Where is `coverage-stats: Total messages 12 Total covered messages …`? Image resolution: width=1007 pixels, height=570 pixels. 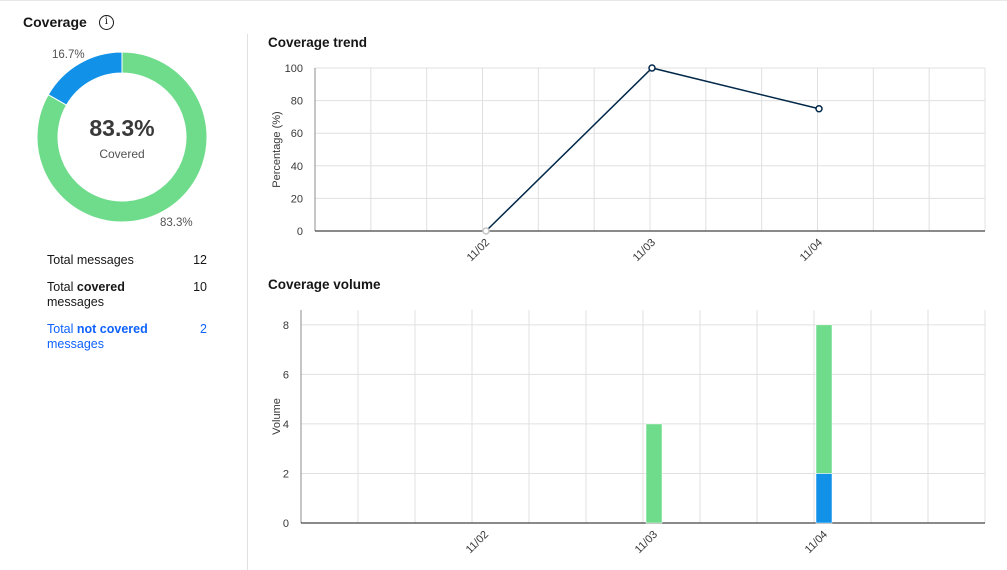 coverage-stats: Total messages 12 Total covered messages … is located at coordinates (127, 308).